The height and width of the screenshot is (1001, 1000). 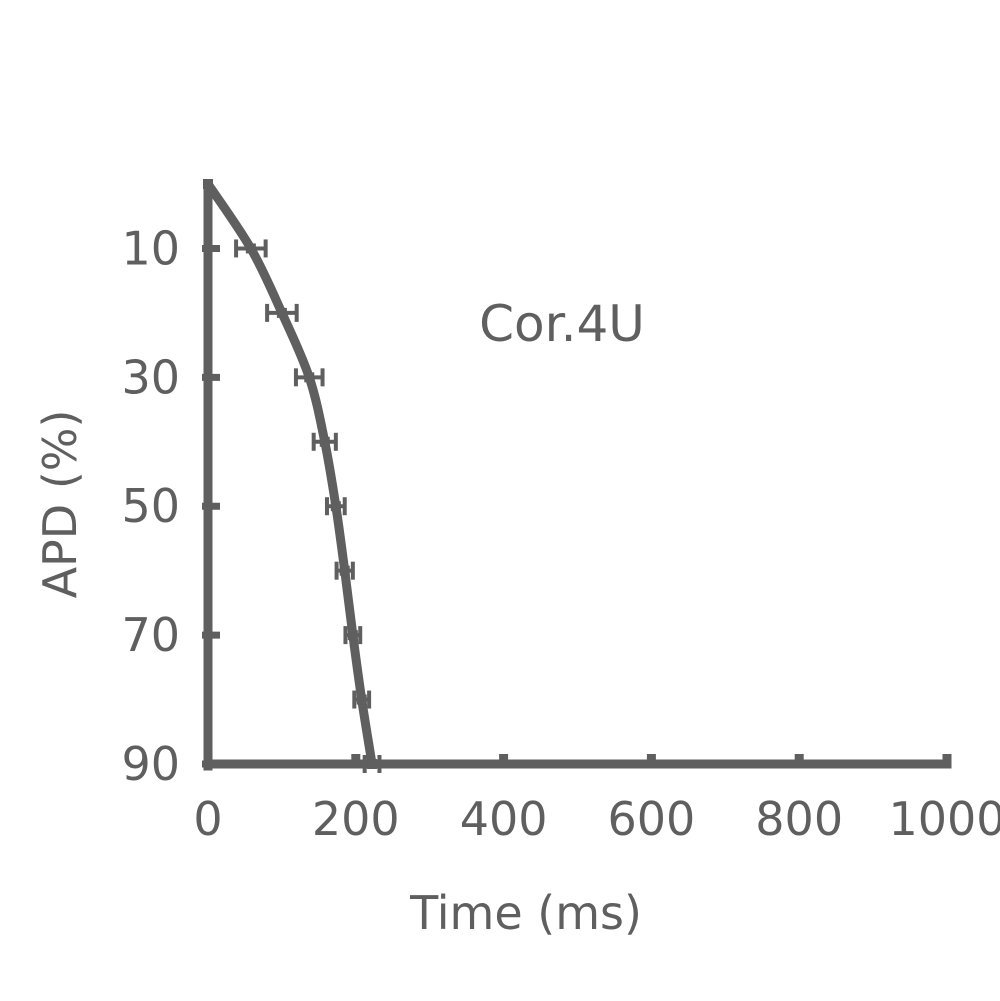 I want to click on x-tick-label-1000: 1000, so click(x=944, y=819).